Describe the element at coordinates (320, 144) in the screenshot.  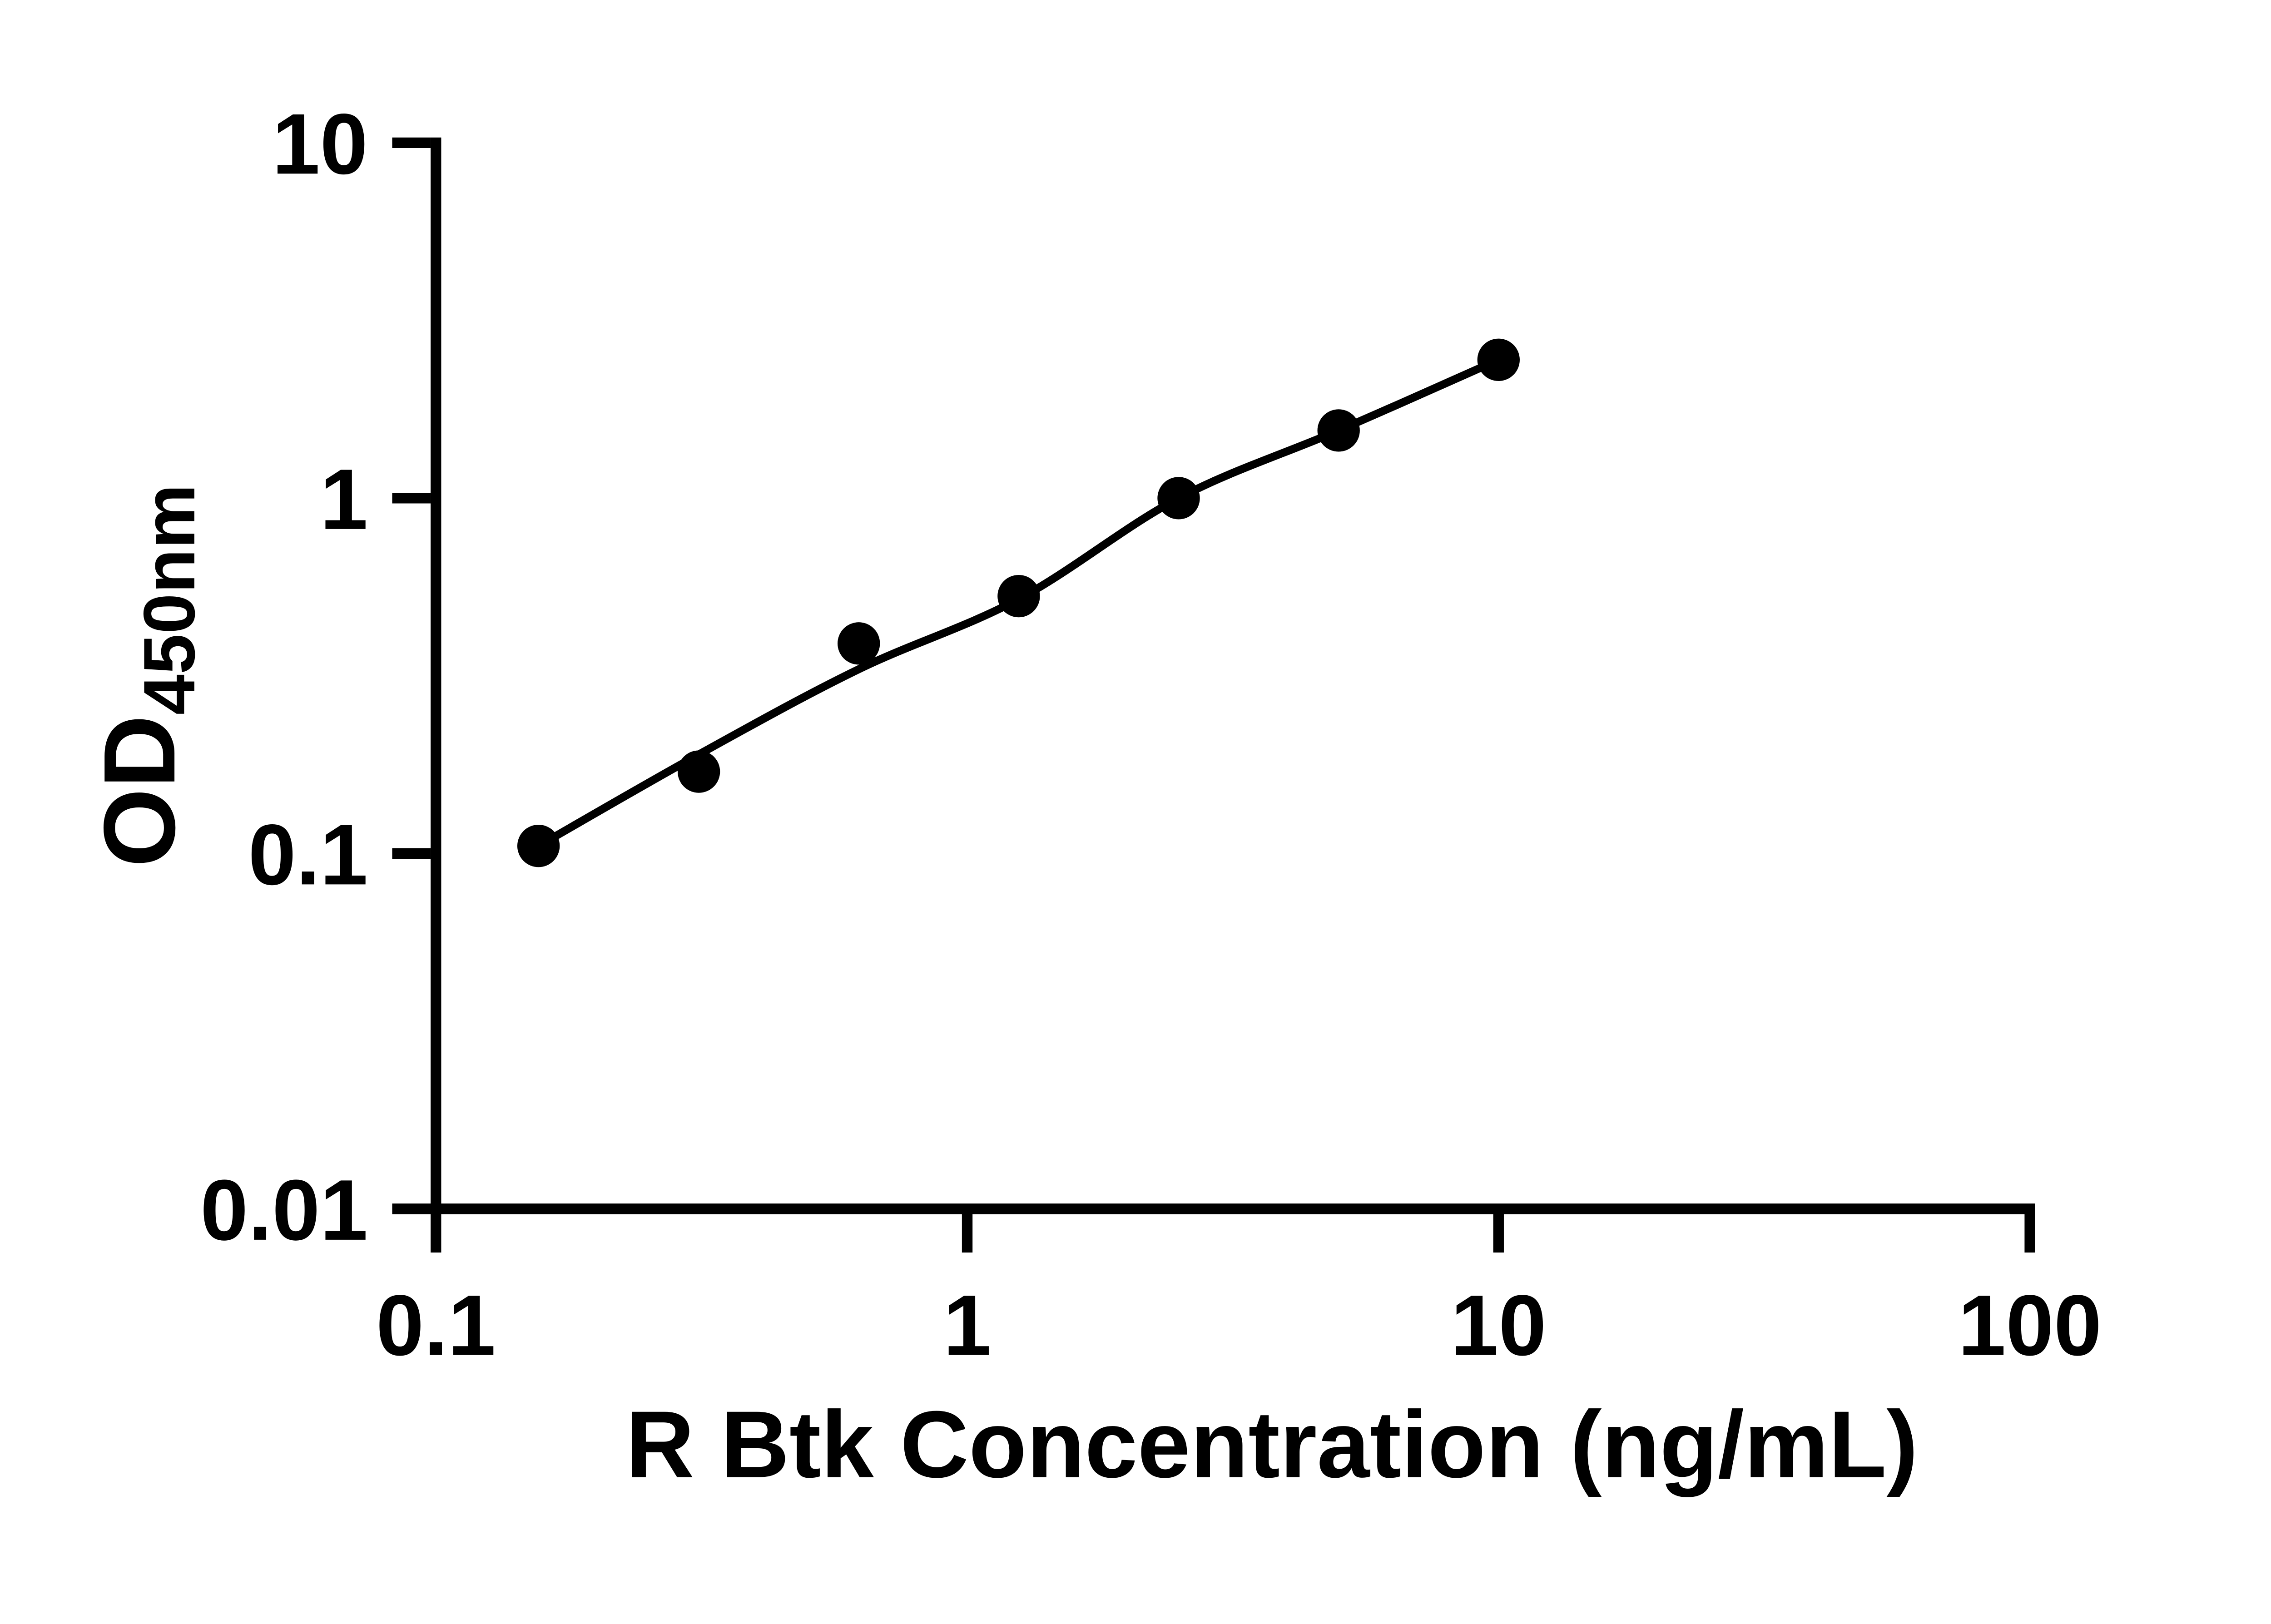
I see `y-tick-label: 10` at that location.